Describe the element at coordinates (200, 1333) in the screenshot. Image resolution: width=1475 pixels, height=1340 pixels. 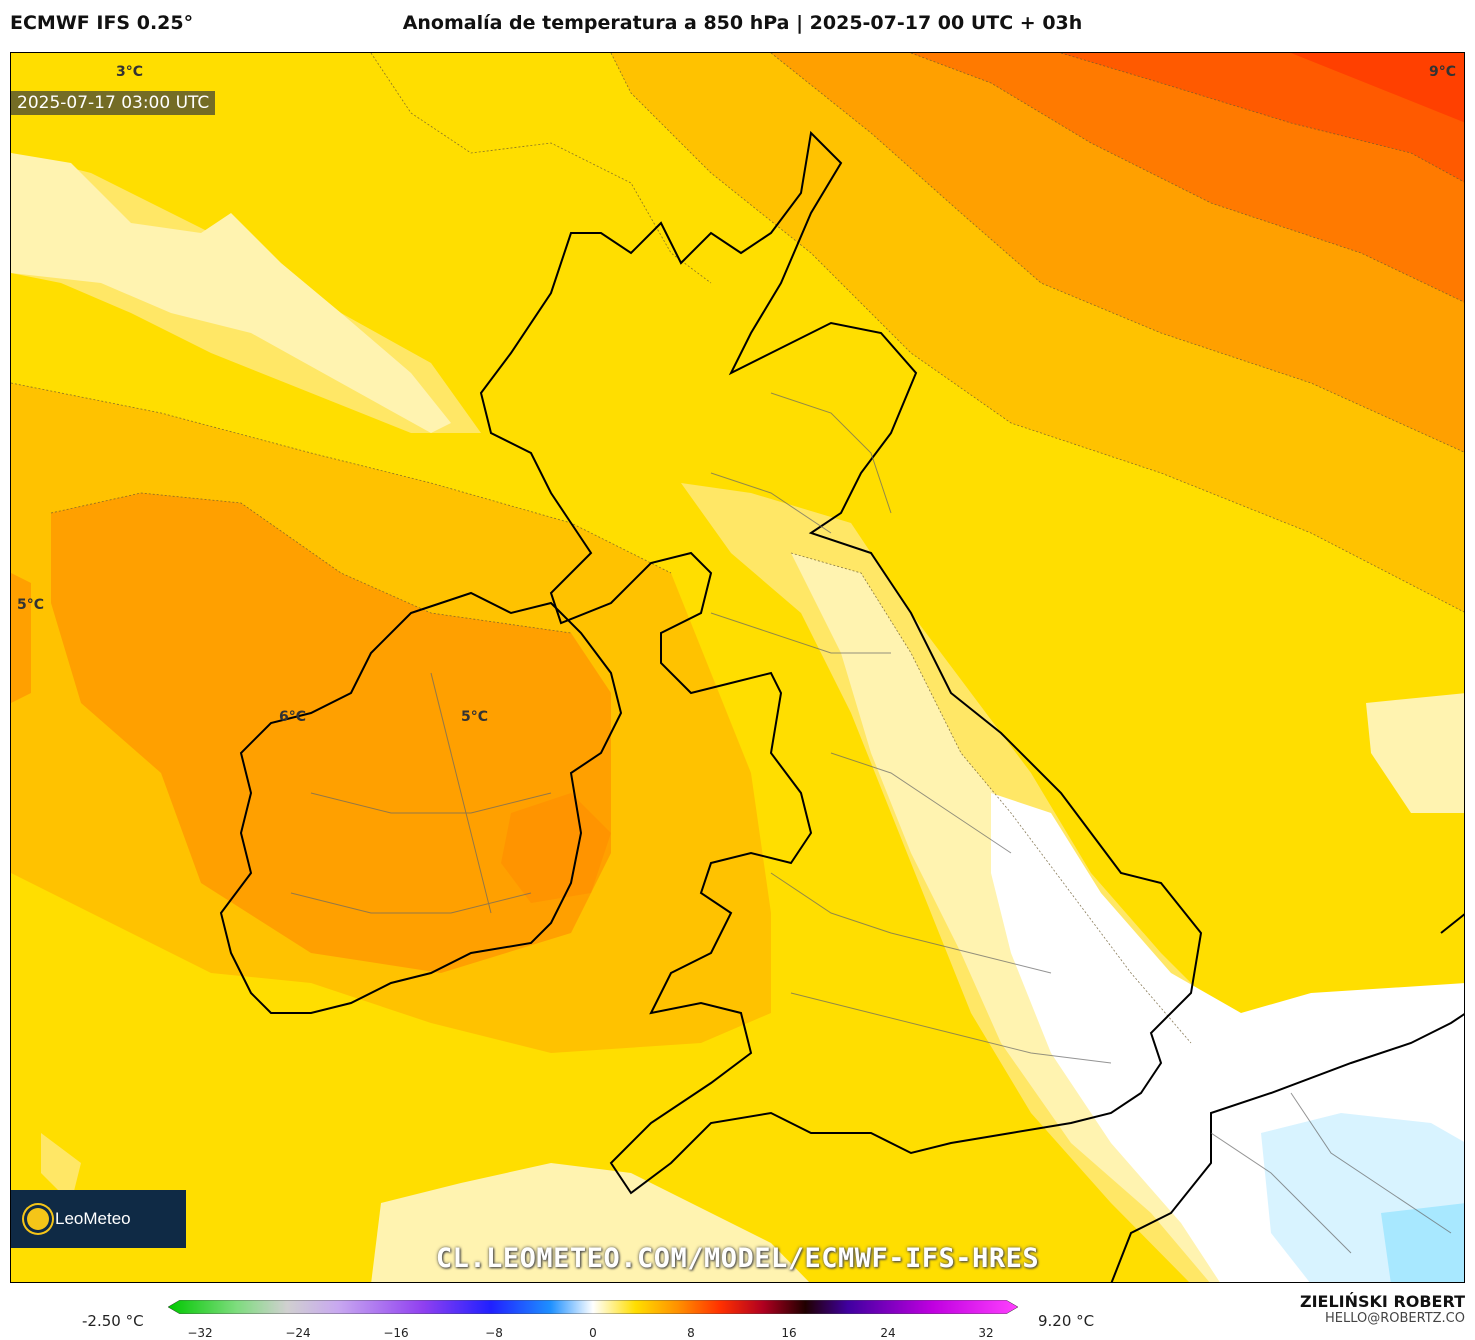
I see `colorbar-tick: −32` at that location.